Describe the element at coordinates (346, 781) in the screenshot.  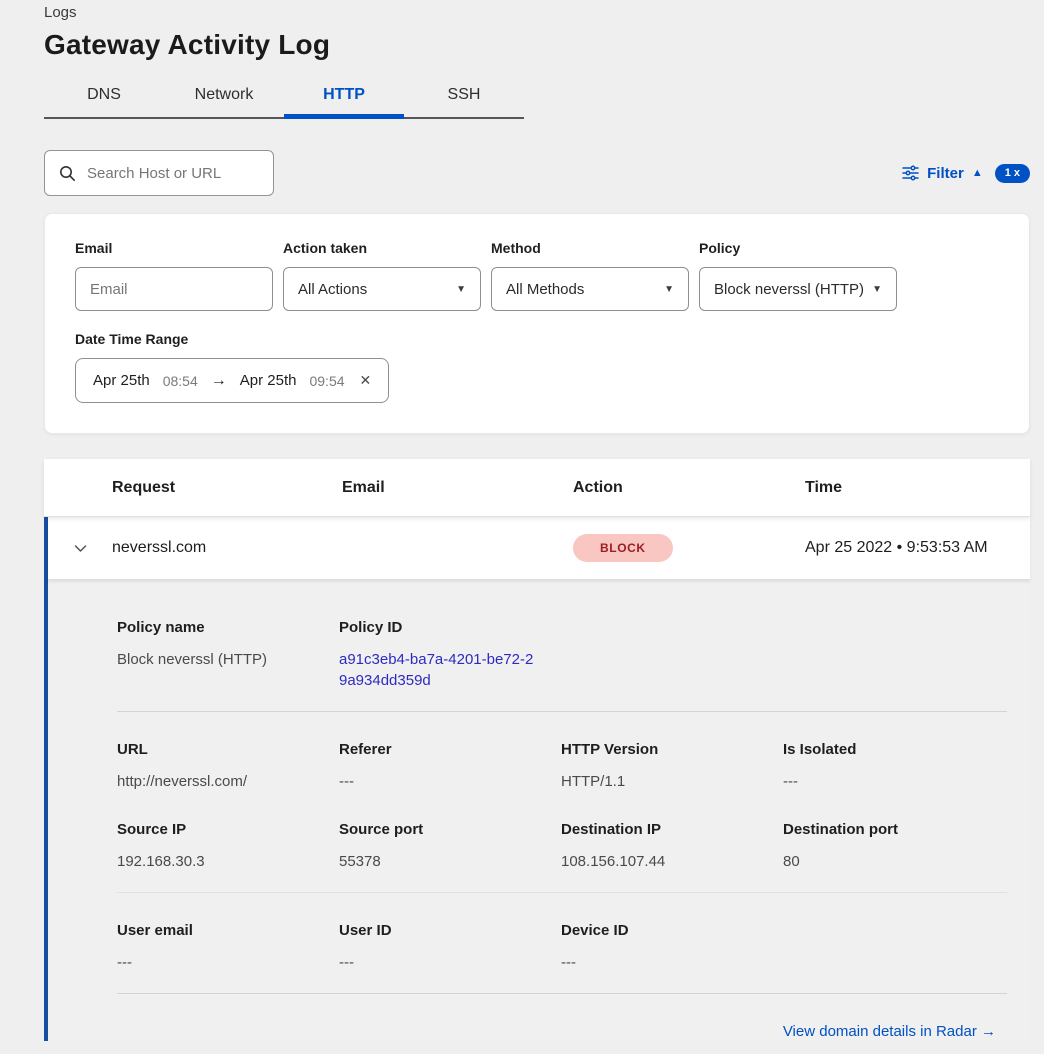
I see `referer-value: ---` at that location.